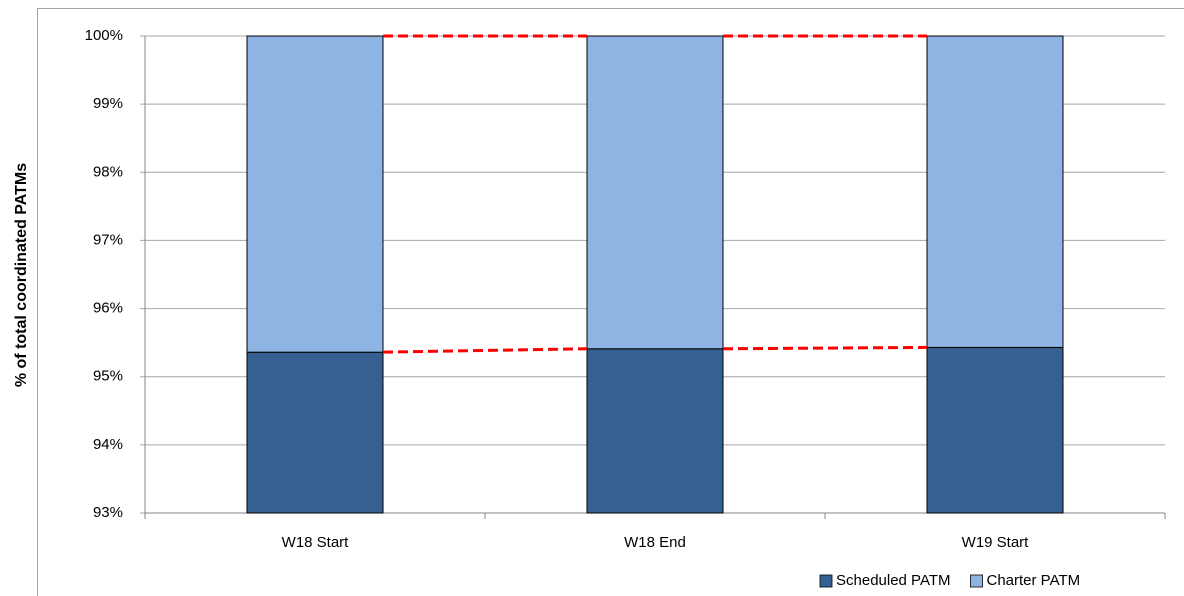 The height and width of the screenshot is (596, 1184). What do you see at coordinates (316, 542) in the screenshot?
I see `x-tick-label: W18 Start` at bounding box center [316, 542].